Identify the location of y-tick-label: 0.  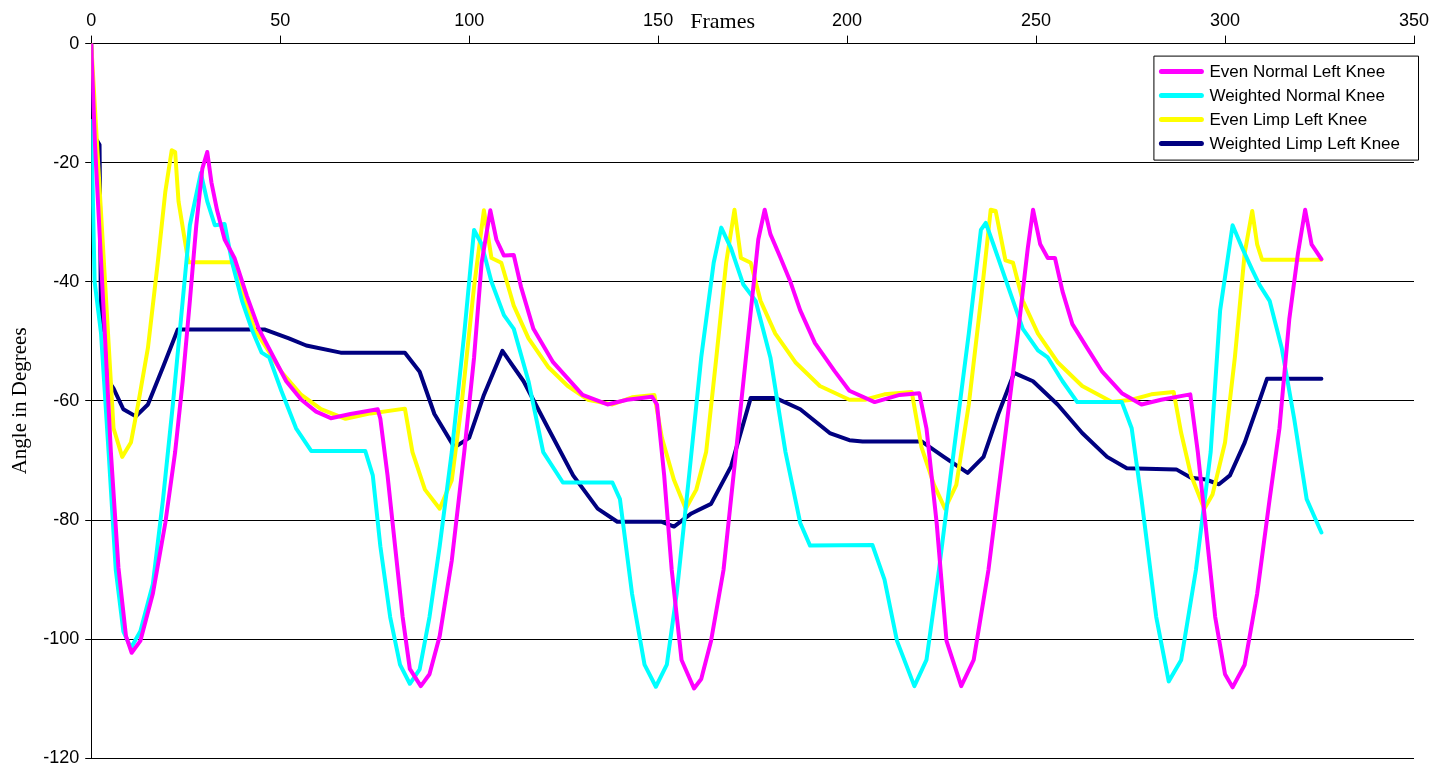
(74, 42).